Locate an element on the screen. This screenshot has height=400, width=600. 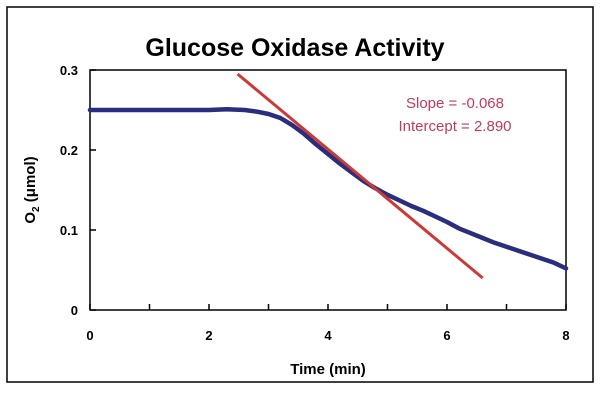
y-axis-title: O2 (μmol) is located at coordinates (32, 189).